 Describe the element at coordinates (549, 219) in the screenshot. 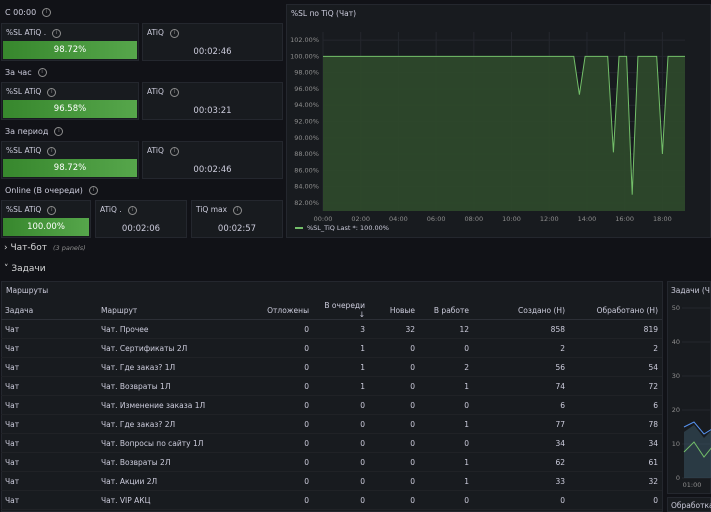

I see `x-tick-label: 12:00` at that location.